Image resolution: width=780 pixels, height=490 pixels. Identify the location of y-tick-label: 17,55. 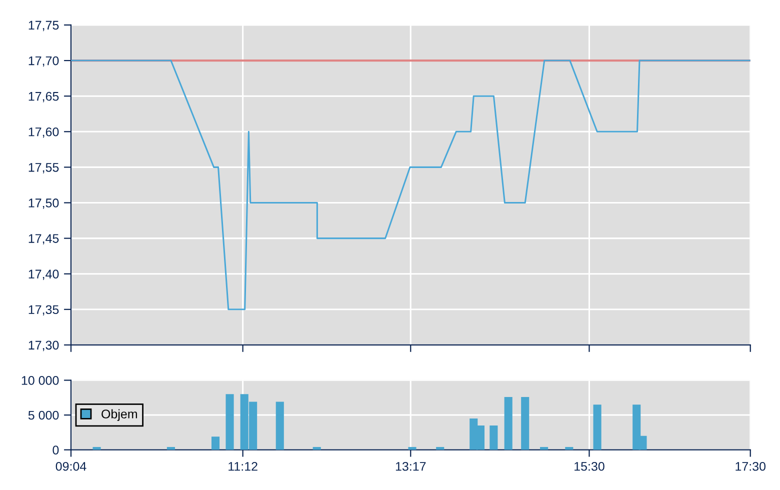
(43, 168).